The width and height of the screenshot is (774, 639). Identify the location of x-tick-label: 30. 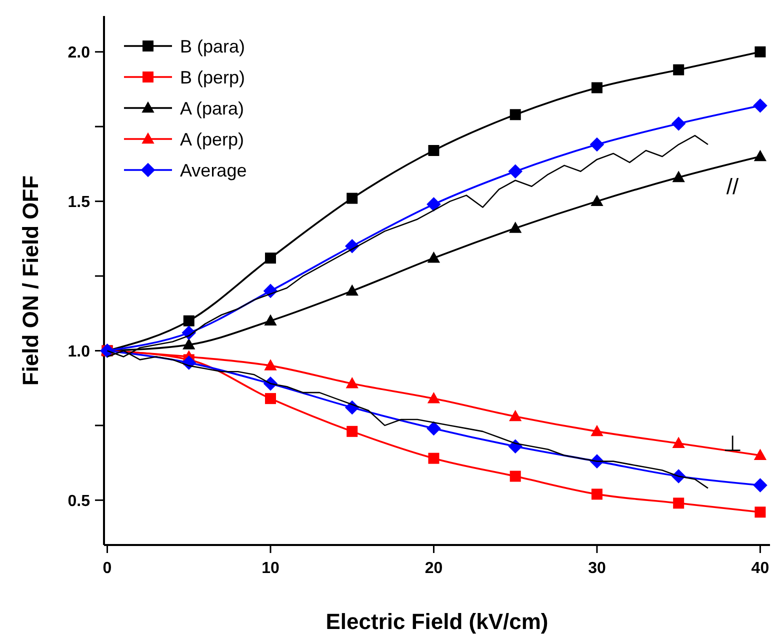
(597, 568).